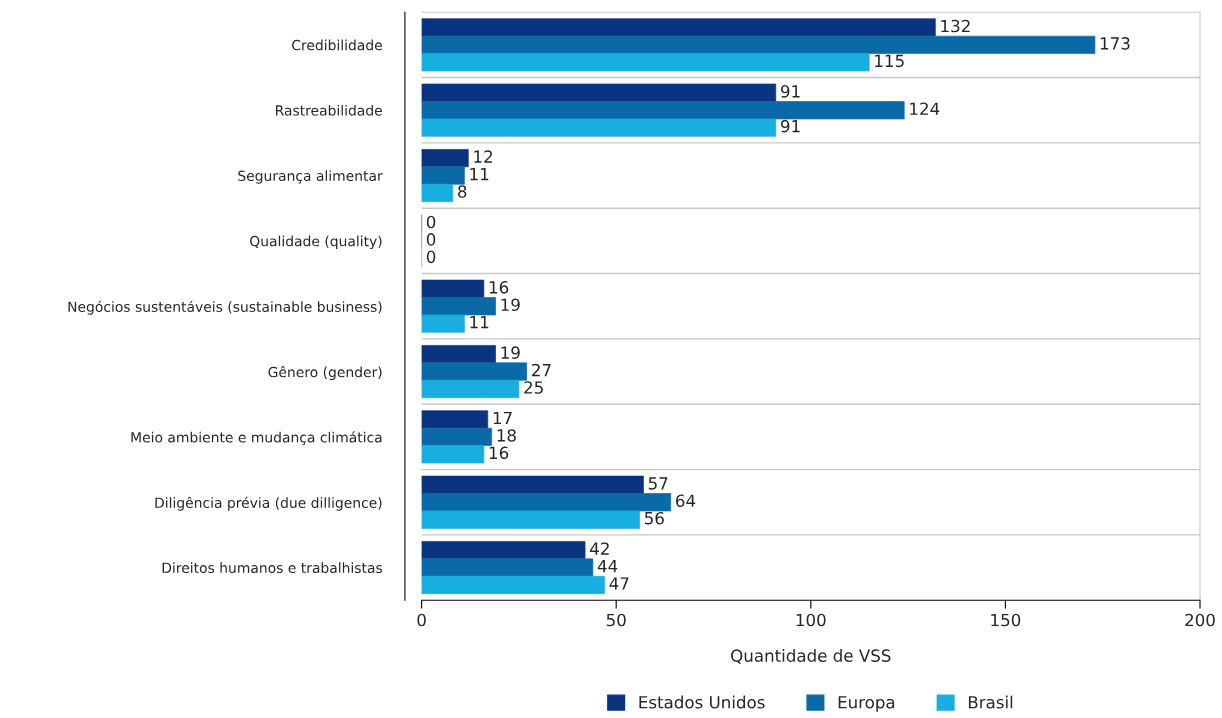 Image resolution: width=1222 pixels, height=718 pixels. What do you see at coordinates (607, 566) in the screenshot?
I see `data-label: 44` at bounding box center [607, 566].